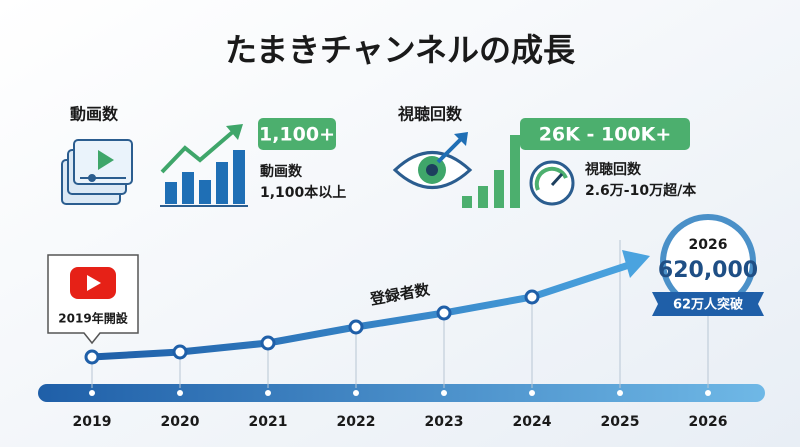 The height and width of the screenshot is (447, 800). What do you see at coordinates (93, 318) in the screenshot?
I see `start-label: 2019年開設` at bounding box center [93, 318].